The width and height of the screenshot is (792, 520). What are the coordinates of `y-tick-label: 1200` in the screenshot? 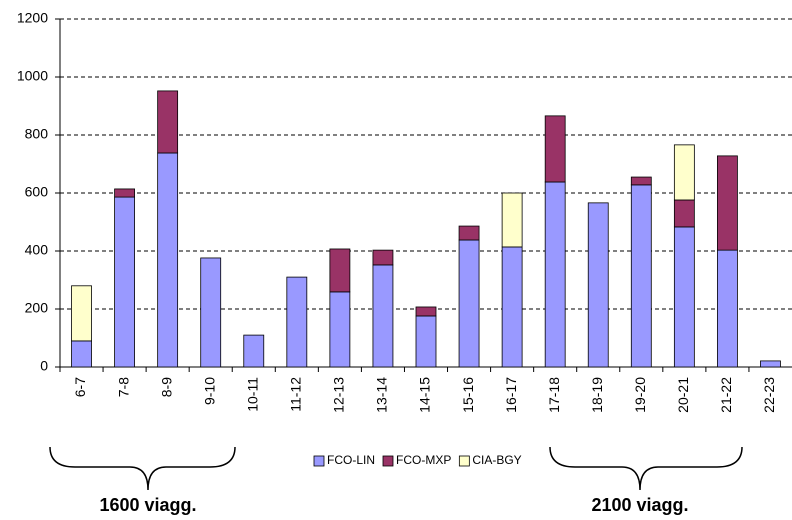 It's located at (32, 18).